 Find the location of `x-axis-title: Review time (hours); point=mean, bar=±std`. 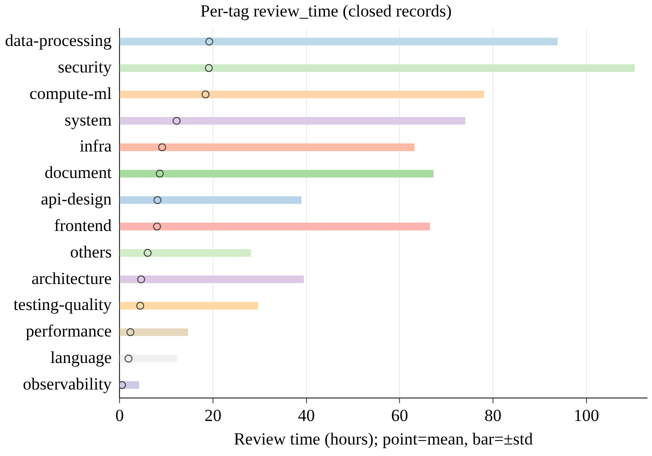

x-axis-title: Review time (hours); point=mean, bar=±std is located at coordinates (384, 438).